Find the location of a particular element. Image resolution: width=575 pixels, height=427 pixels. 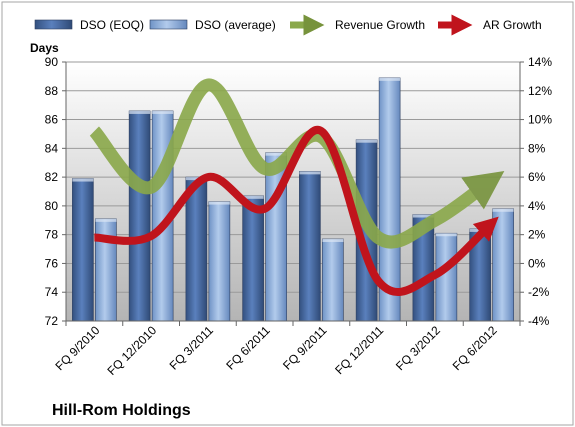

y-right-tick-label: 14% is located at coordinates (540, 62).